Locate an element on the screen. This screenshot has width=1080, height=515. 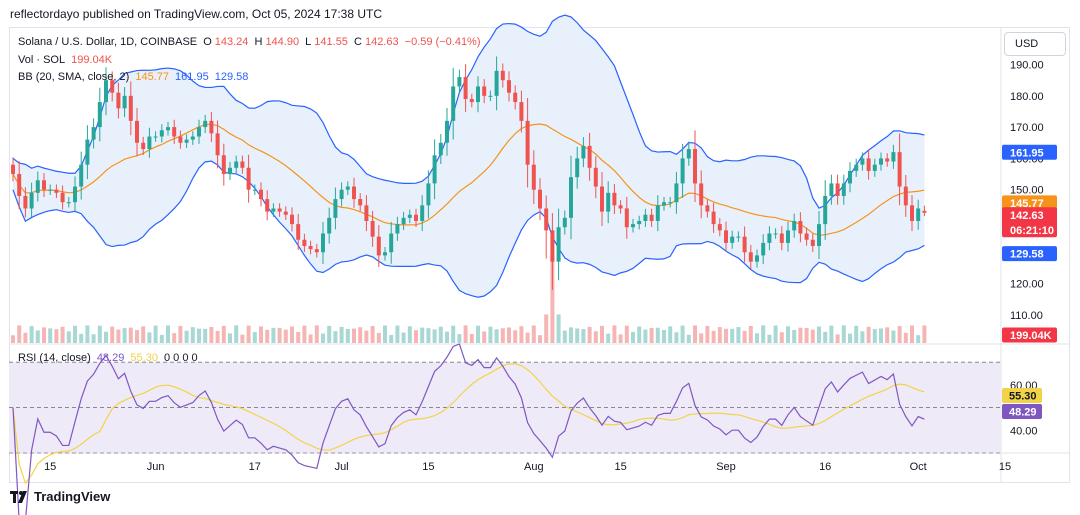
current-price-tag-bg is located at coordinates (1029, 222).